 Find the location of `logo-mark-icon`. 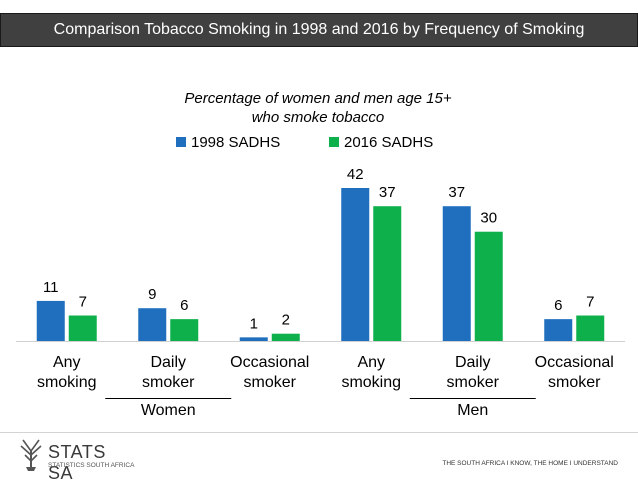

logo-mark-icon is located at coordinates (31, 455).